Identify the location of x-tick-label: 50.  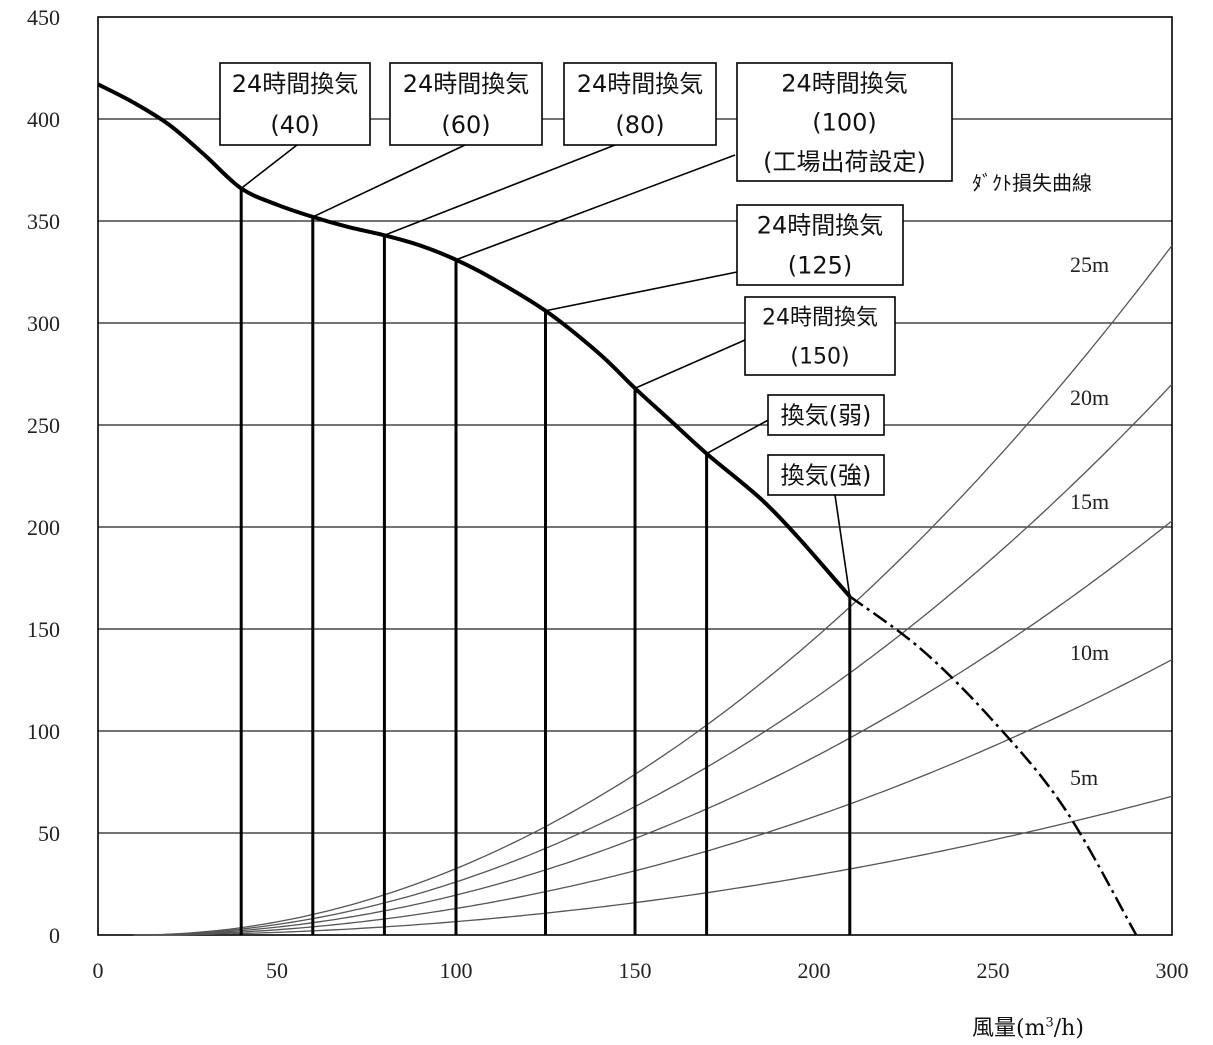
(277, 970).